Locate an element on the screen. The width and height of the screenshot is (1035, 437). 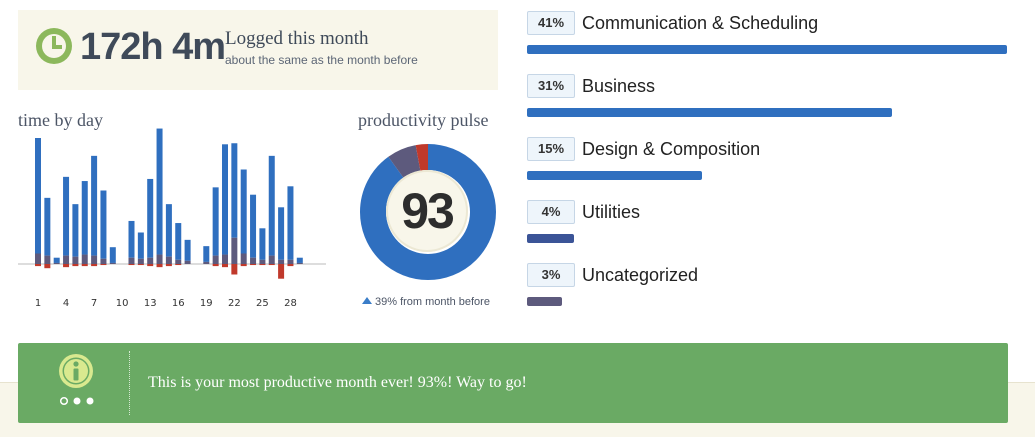
pulse-change-text: 39% from month before is located at coordinates (432, 302).